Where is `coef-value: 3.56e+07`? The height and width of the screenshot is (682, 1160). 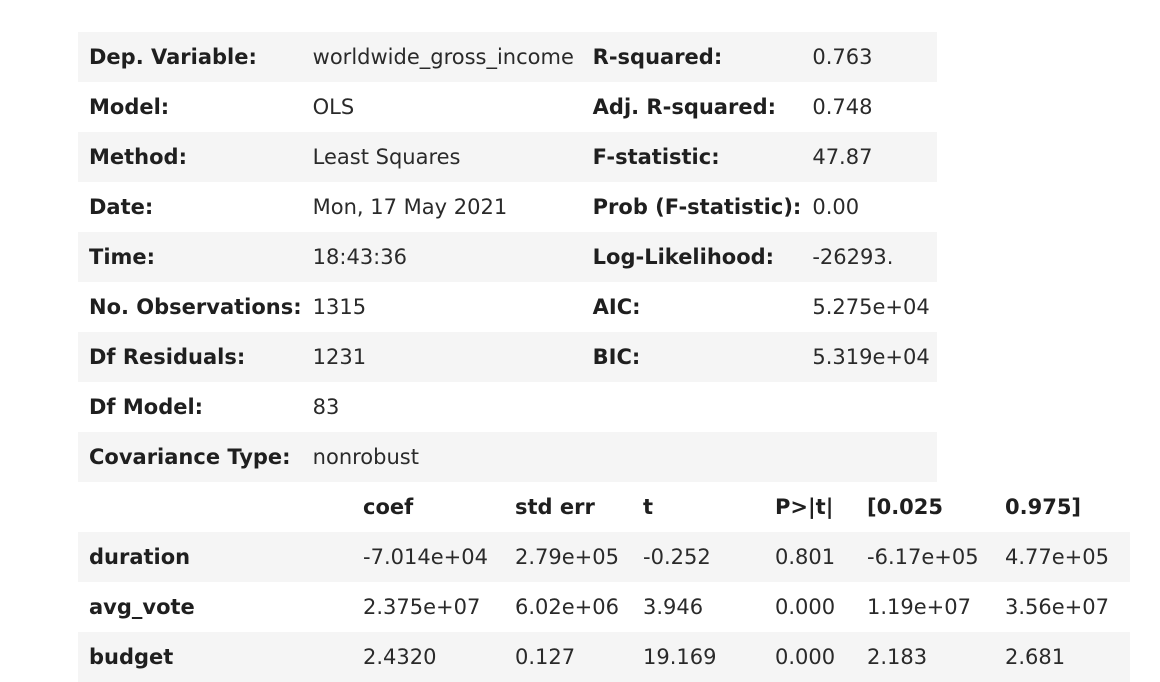
coef-value: 3.56e+07 is located at coordinates (1057, 607).